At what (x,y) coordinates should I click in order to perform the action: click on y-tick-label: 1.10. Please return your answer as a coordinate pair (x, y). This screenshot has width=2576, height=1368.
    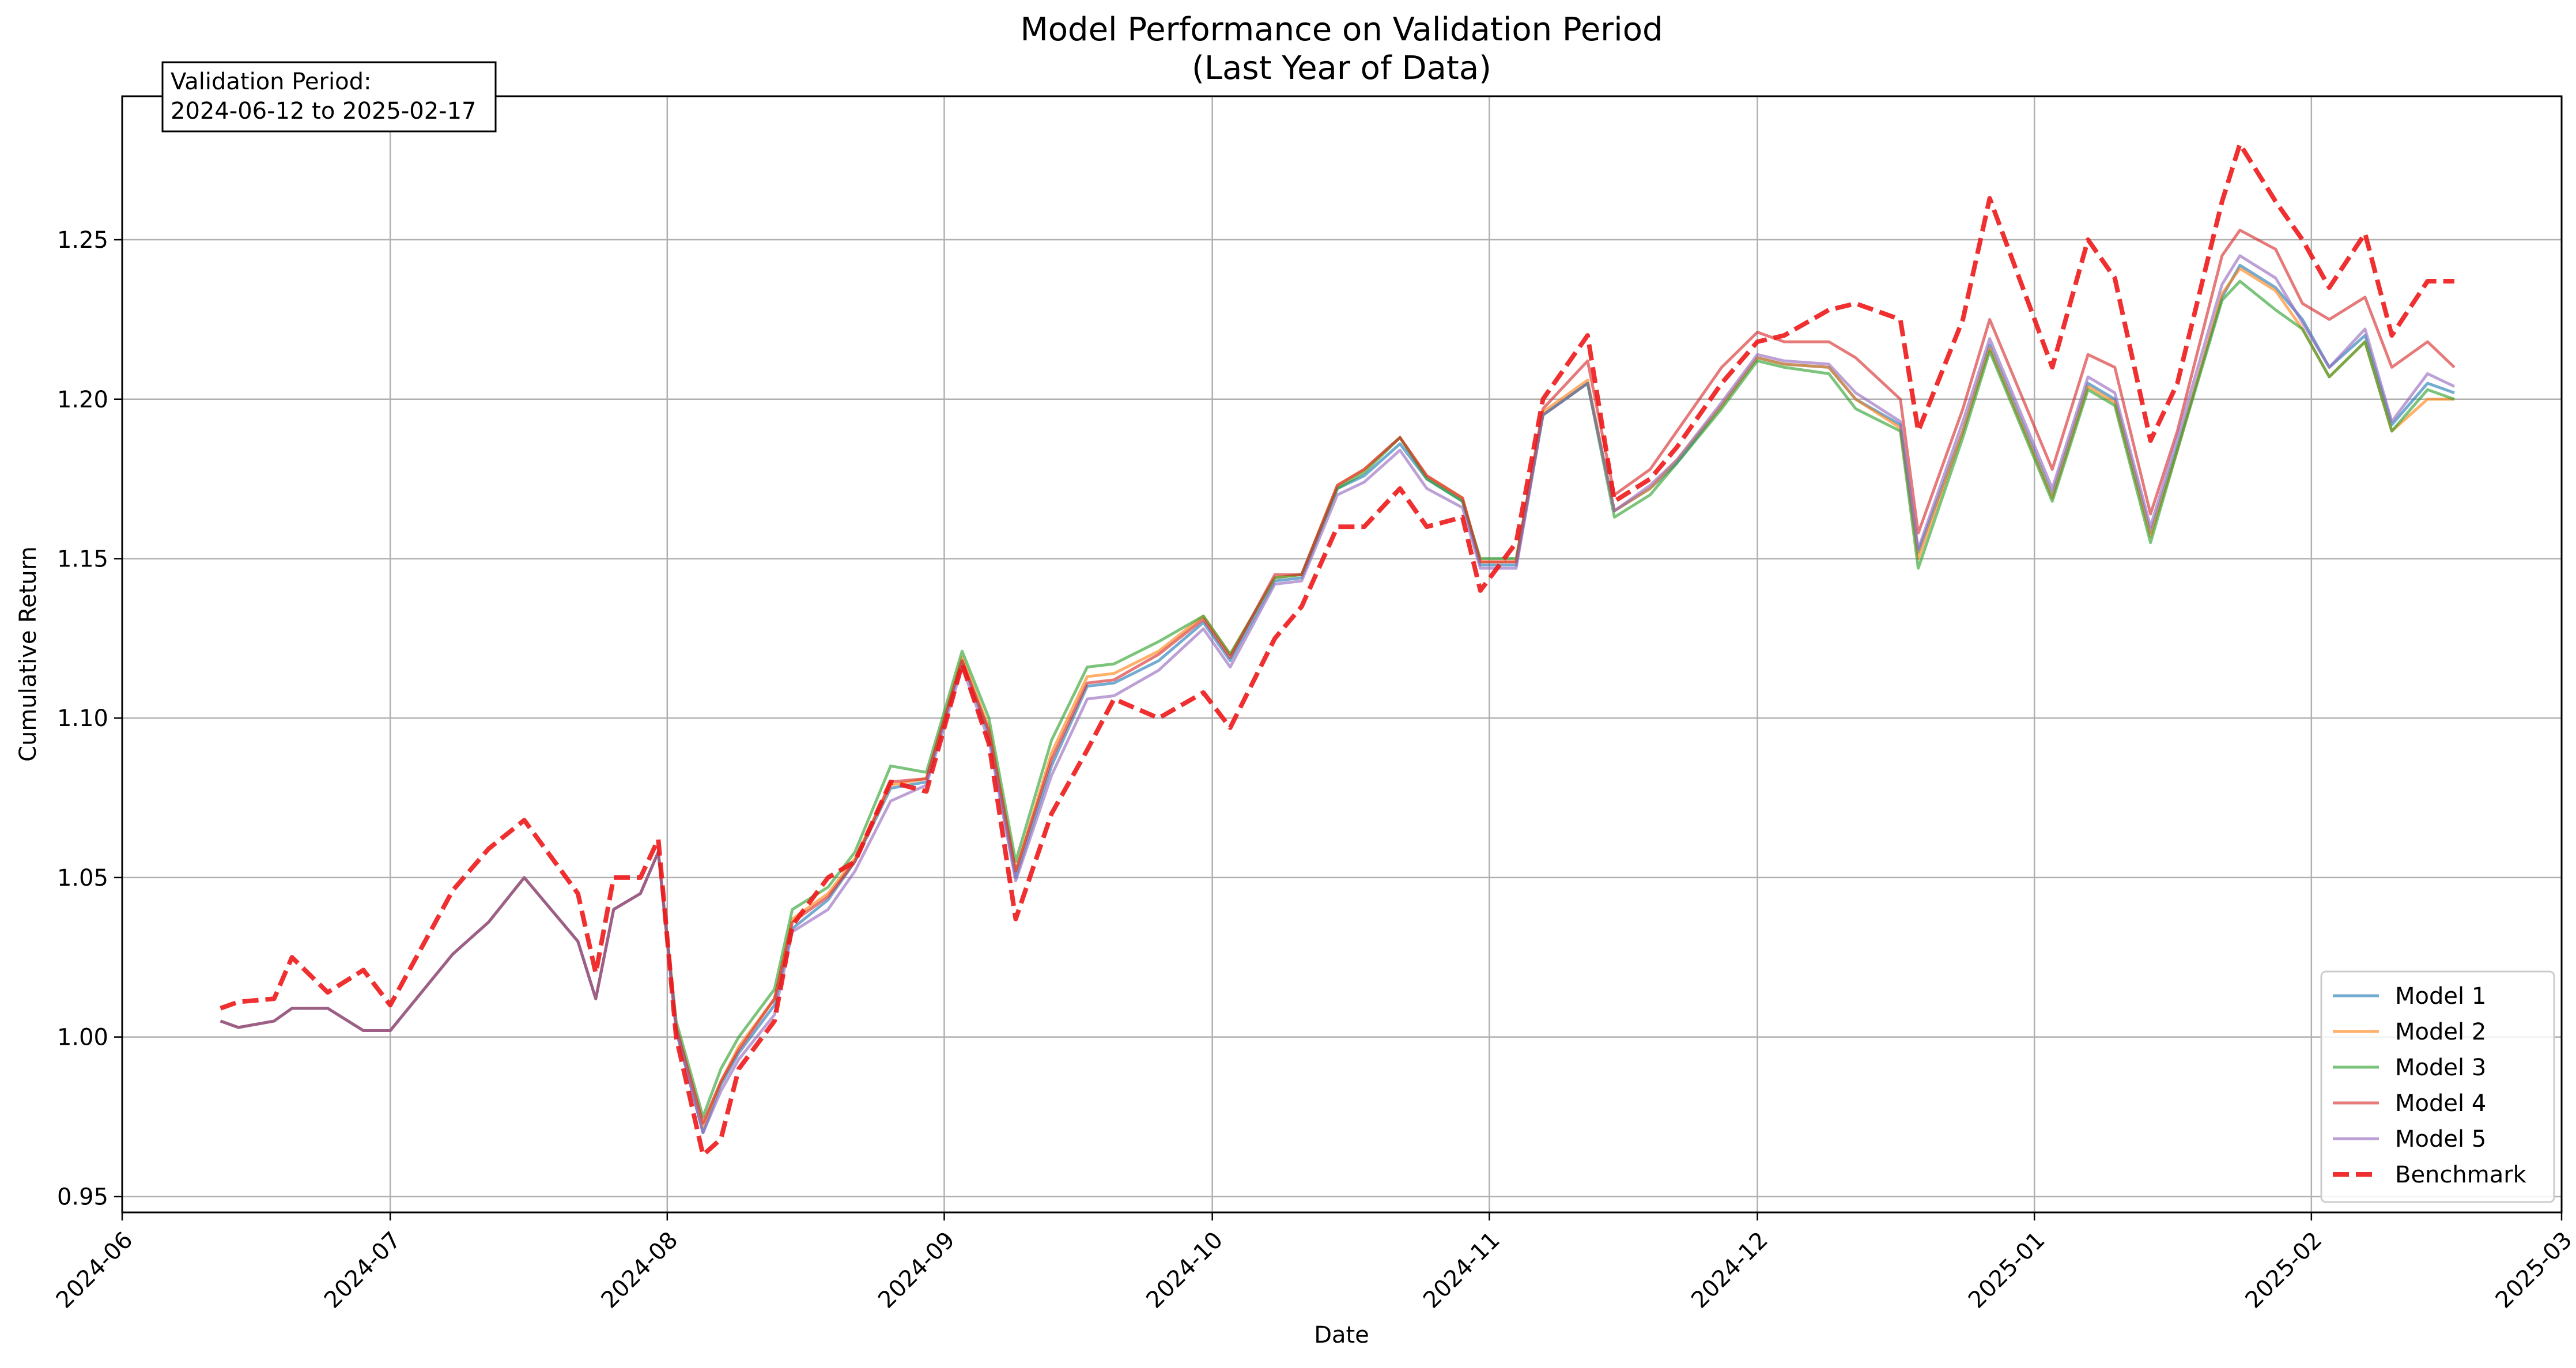
    Looking at the image, I should click on (82, 718).